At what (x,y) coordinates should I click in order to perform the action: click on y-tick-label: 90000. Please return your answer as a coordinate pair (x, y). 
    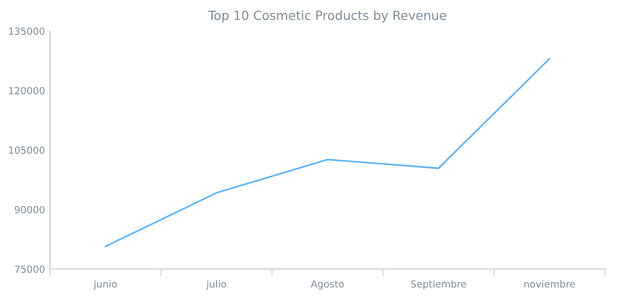
    Looking at the image, I should click on (29, 210).